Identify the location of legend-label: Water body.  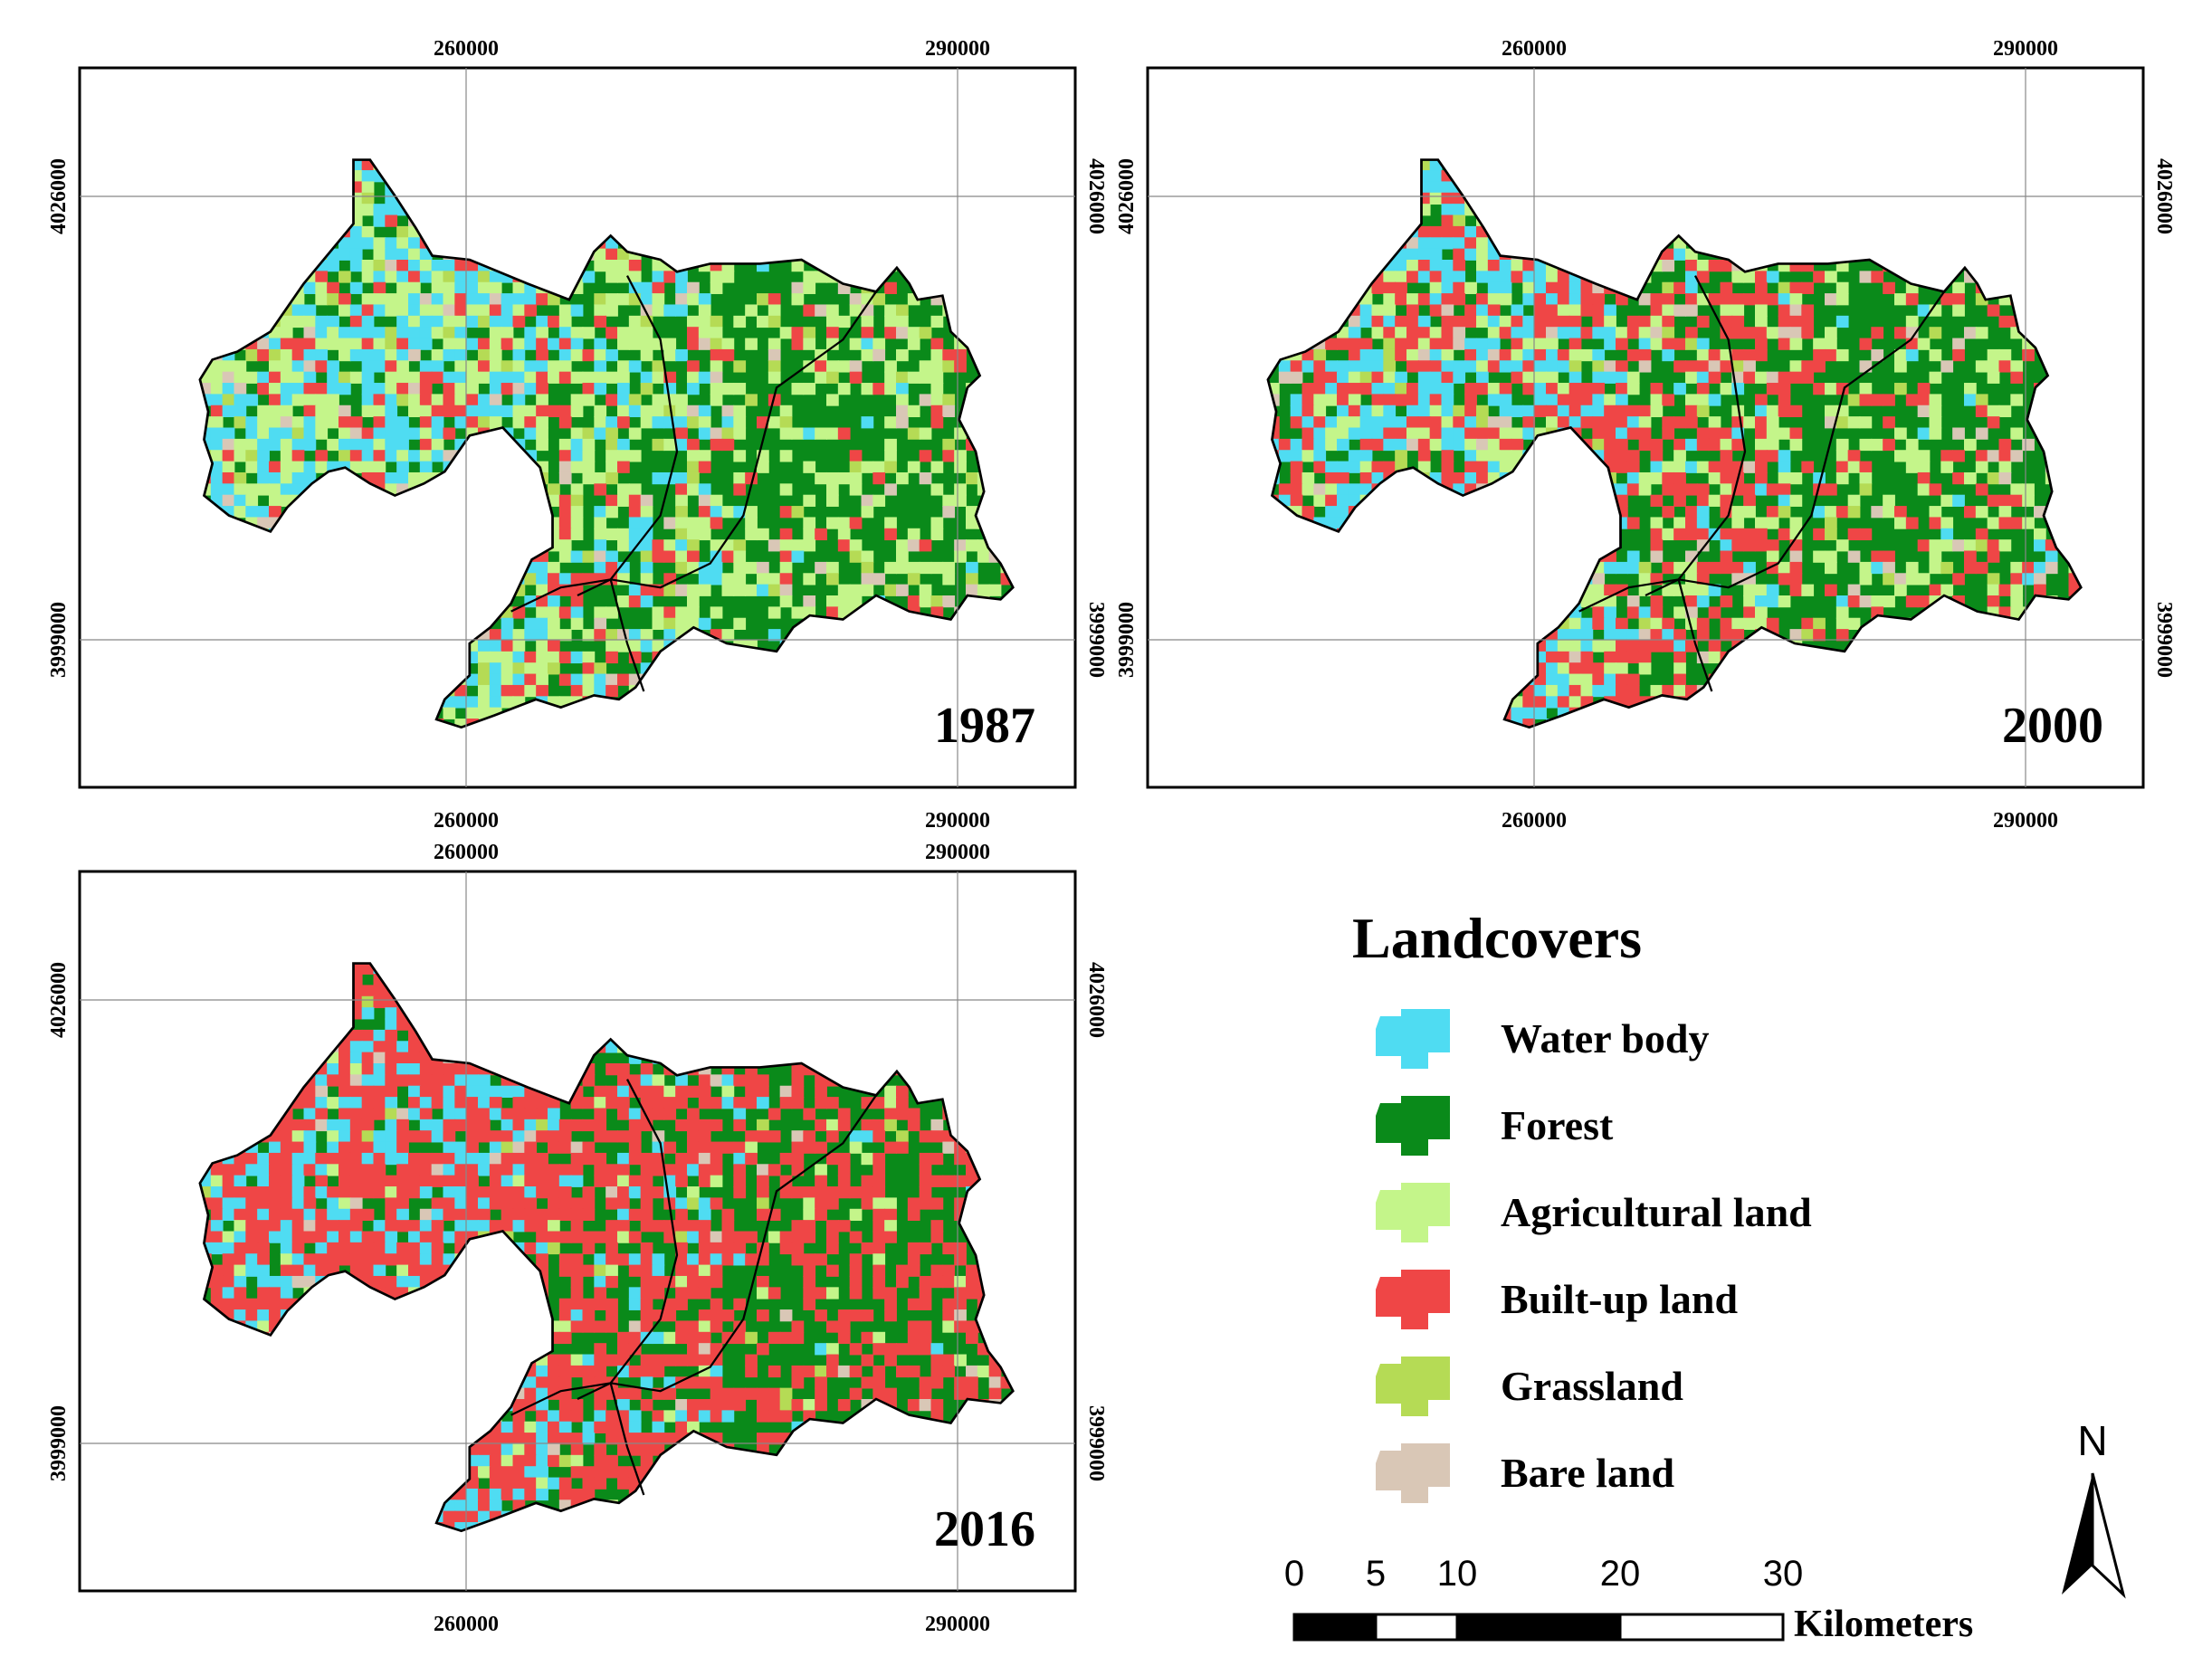
(1605, 1038).